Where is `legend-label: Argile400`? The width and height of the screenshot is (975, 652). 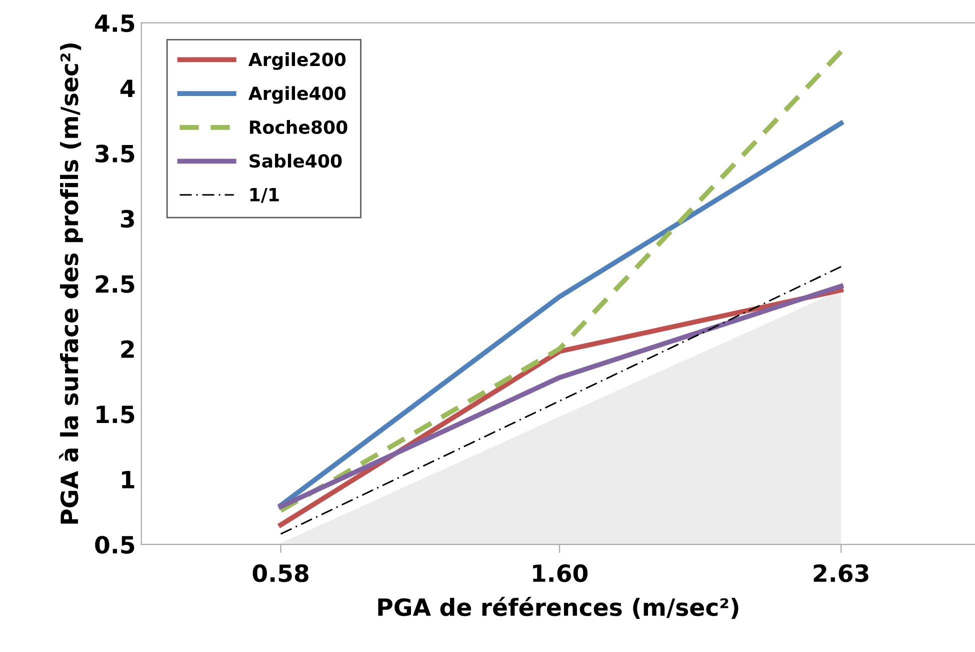
legend-label: Argile400 is located at coordinates (297, 95).